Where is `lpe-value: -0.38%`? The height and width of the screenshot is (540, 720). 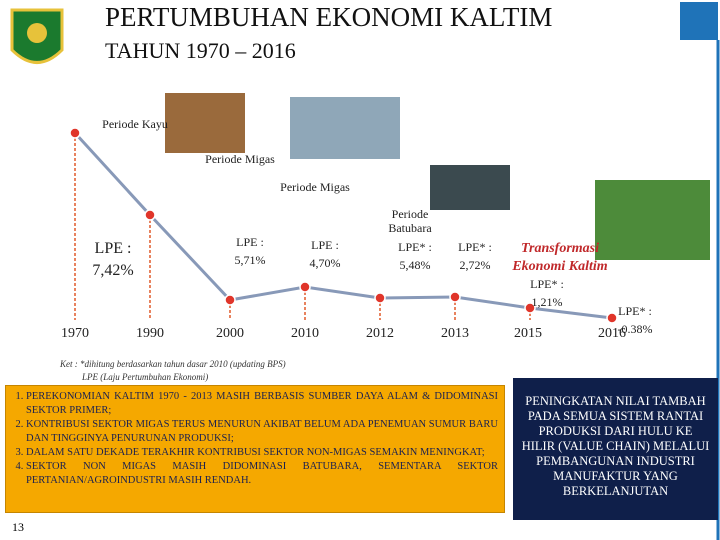
lpe-value: -0.38% is located at coordinates (635, 329).